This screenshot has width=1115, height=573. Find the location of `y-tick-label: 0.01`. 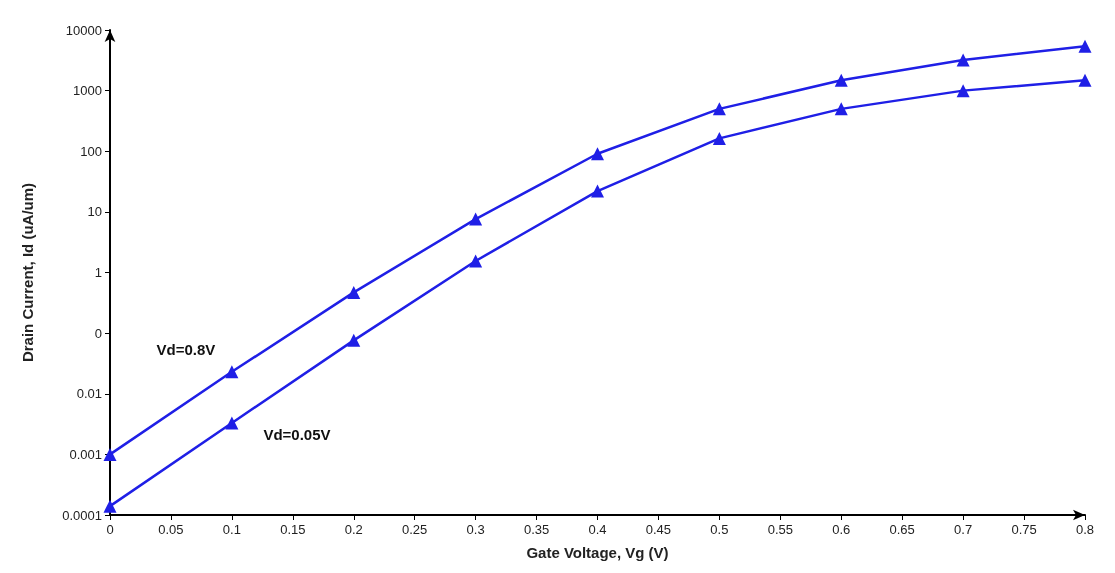

y-tick-label: 0.01 is located at coordinates (89, 394).